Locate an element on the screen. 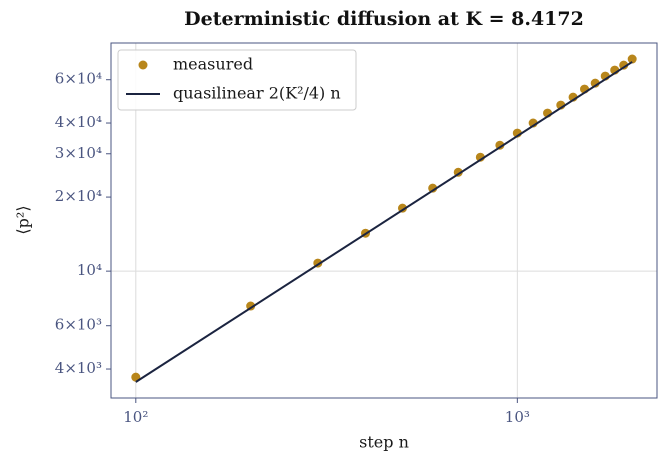  x-tick-label: 10³ is located at coordinates (517, 417).